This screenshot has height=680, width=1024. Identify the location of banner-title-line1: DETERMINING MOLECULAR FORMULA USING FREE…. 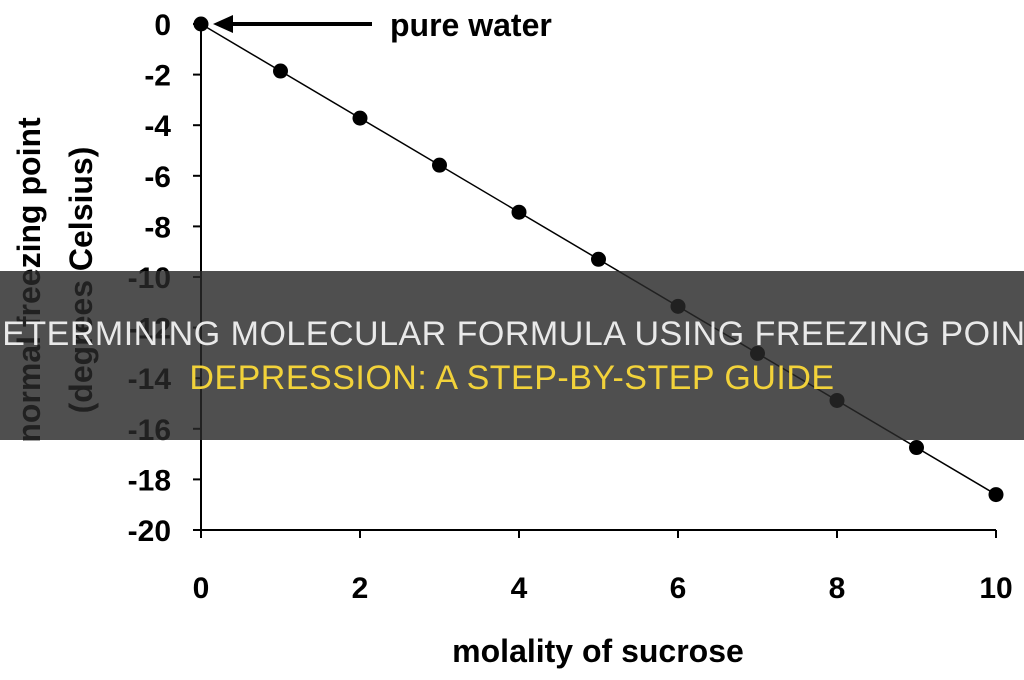
(512, 333).